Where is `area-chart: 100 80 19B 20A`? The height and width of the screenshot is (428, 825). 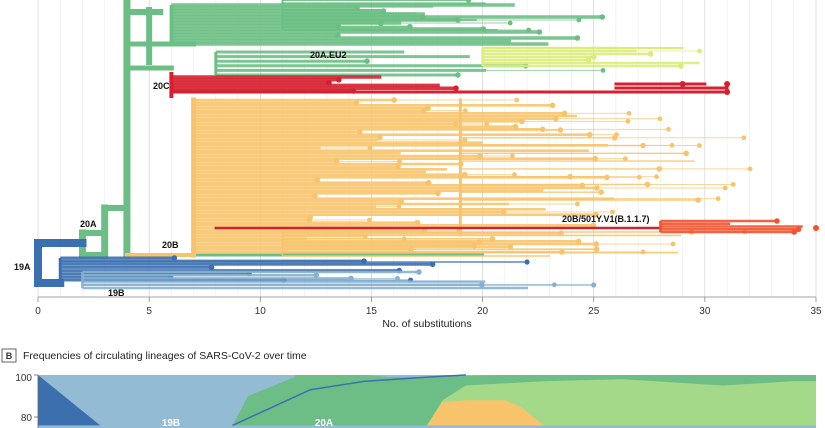
area-chart: 100 80 19B 20A is located at coordinates (415, 400).